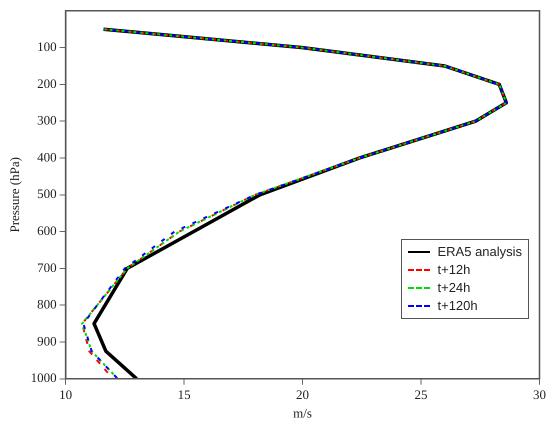 Image resolution: width=549 pixels, height=422 pixels. I want to click on y-tick-label: 400, so click(47, 156).